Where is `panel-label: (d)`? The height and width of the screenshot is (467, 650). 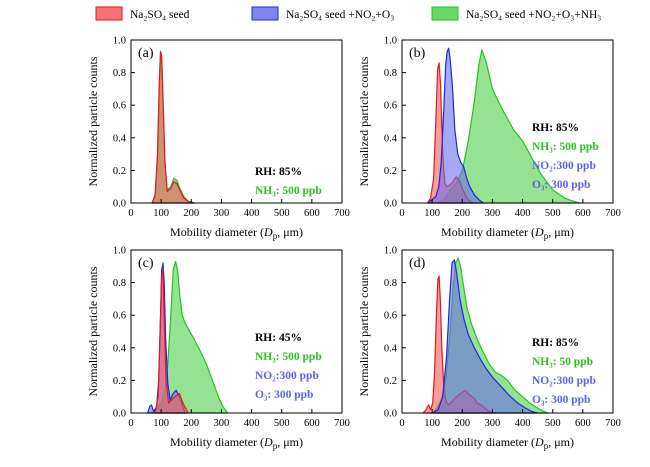
panel-label: (d) is located at coordinates (417, 263).